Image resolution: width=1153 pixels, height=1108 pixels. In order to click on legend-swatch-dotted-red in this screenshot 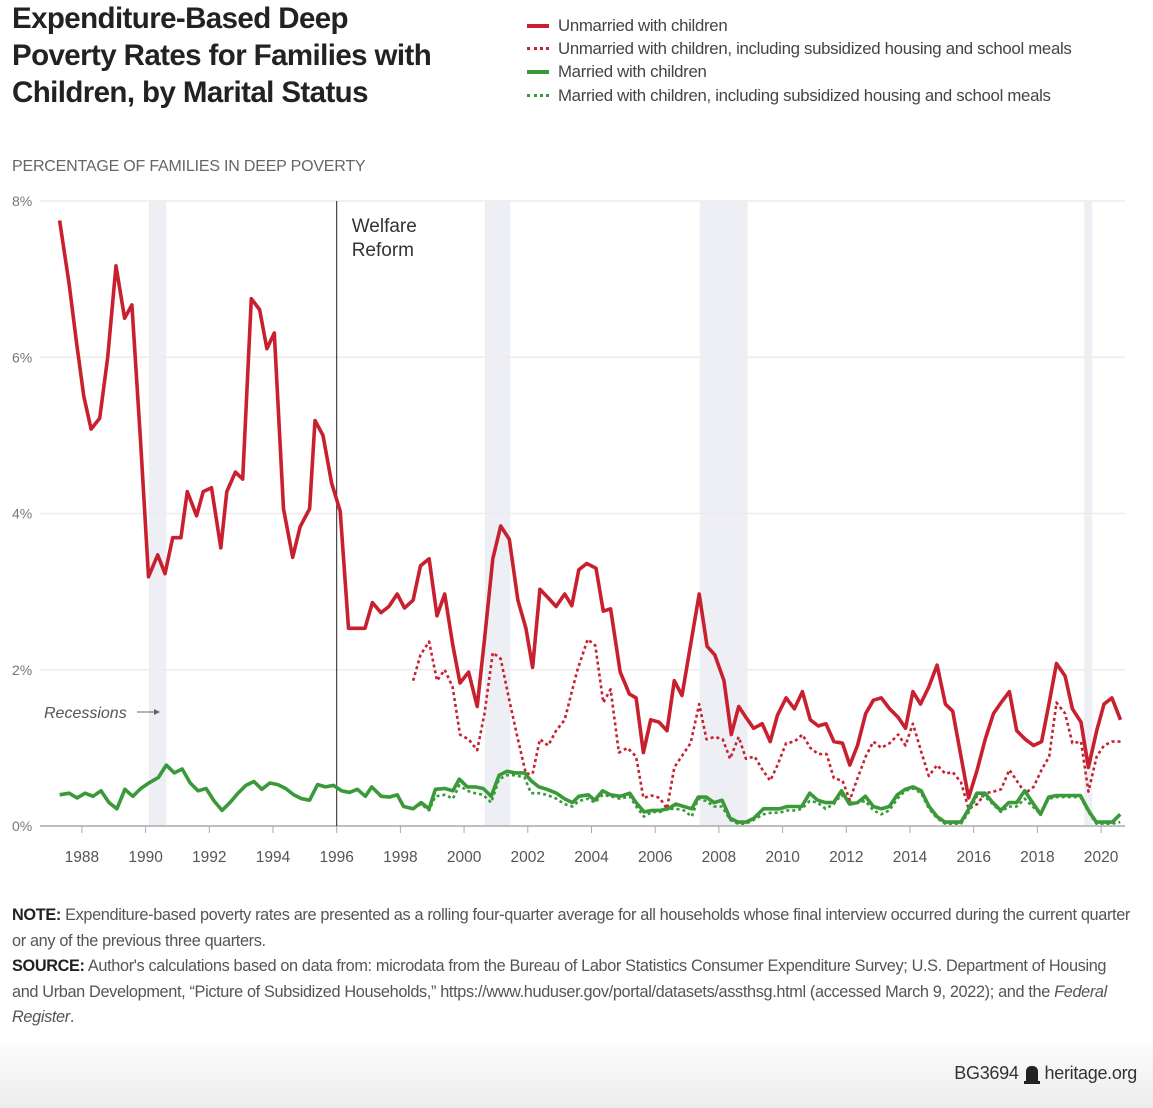, I will do `click(538, 49)`.